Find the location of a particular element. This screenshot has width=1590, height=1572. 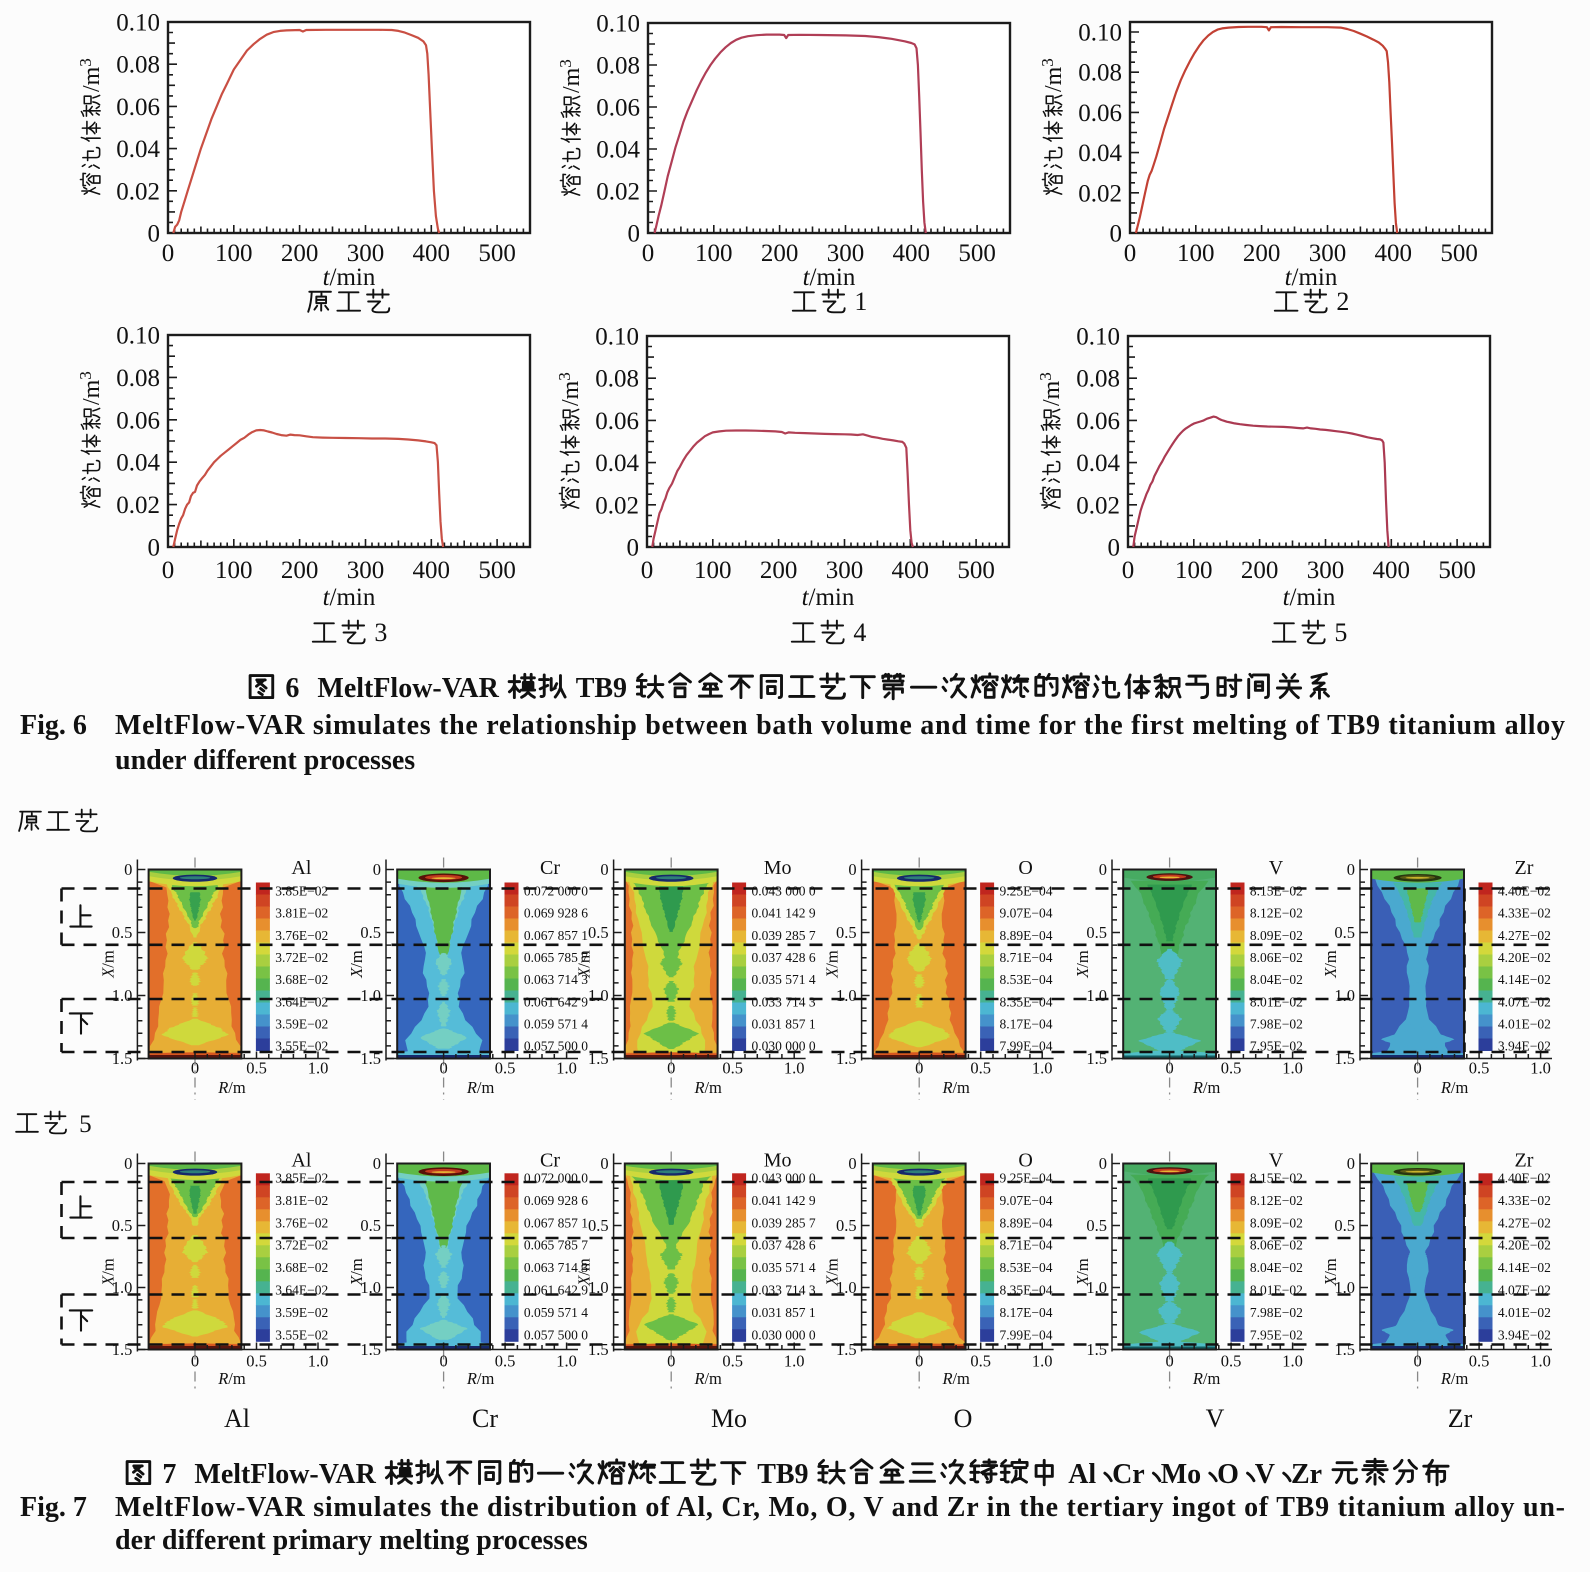

svg-text: 200 is located at coordinates (300, 570).